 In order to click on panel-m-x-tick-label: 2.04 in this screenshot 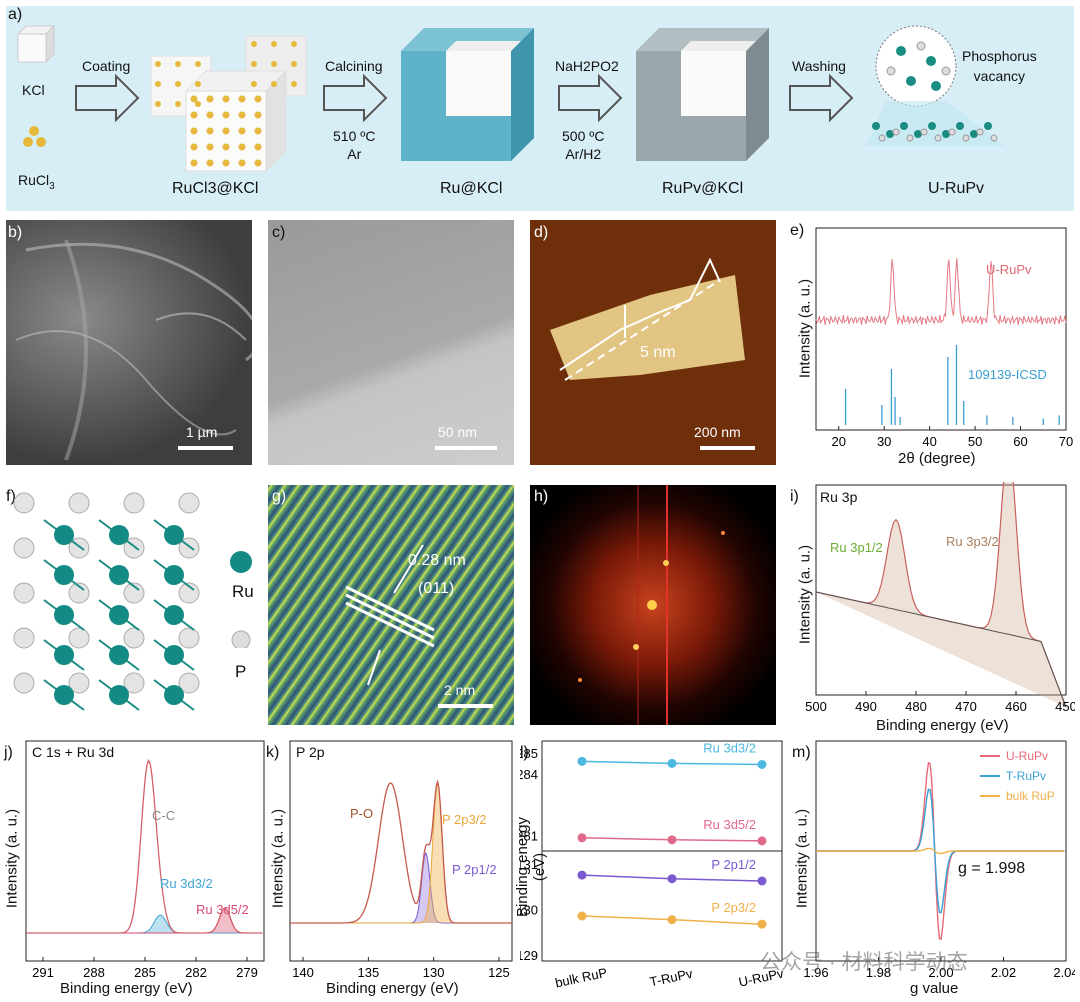, I will do `click(1064, 972)`.